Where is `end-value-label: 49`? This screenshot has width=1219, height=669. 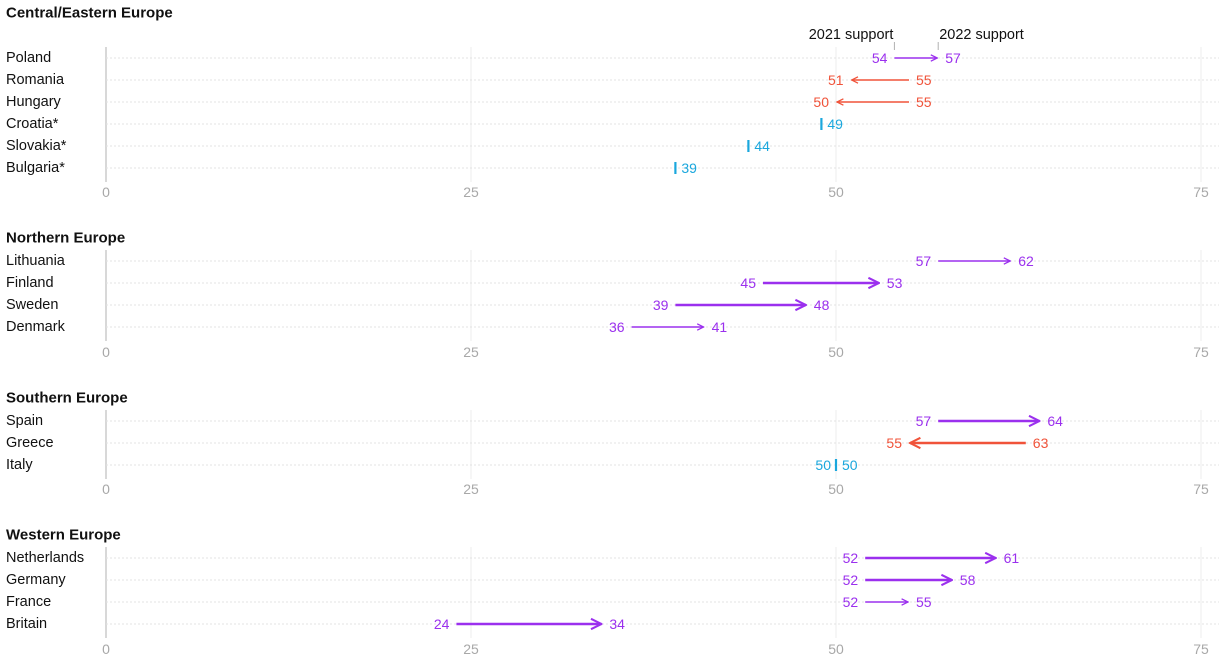 end-value-label: 49 is located at coordinates (835, 124).